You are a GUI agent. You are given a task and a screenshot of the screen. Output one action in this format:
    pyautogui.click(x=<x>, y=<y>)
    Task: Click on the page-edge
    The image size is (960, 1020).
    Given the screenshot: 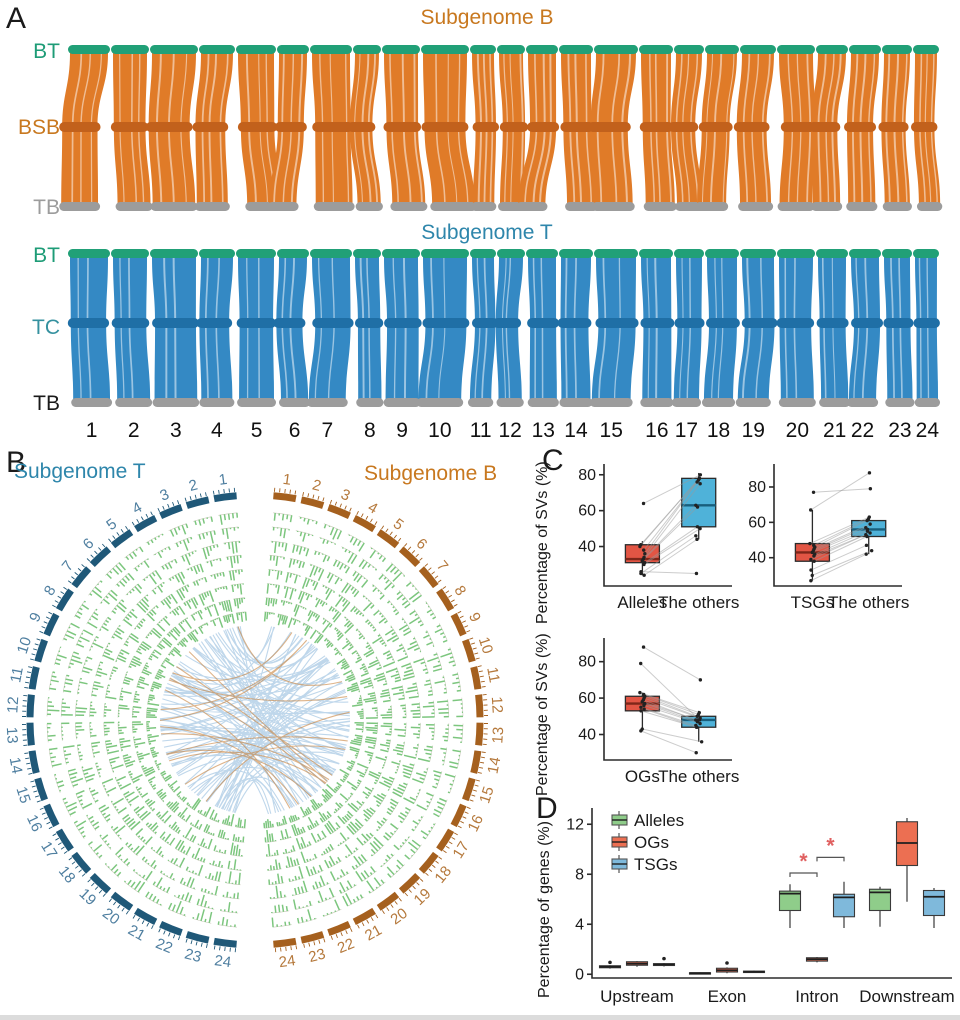 What is the action you would take?
    pyautogui.click(x=480, y=1017)
    